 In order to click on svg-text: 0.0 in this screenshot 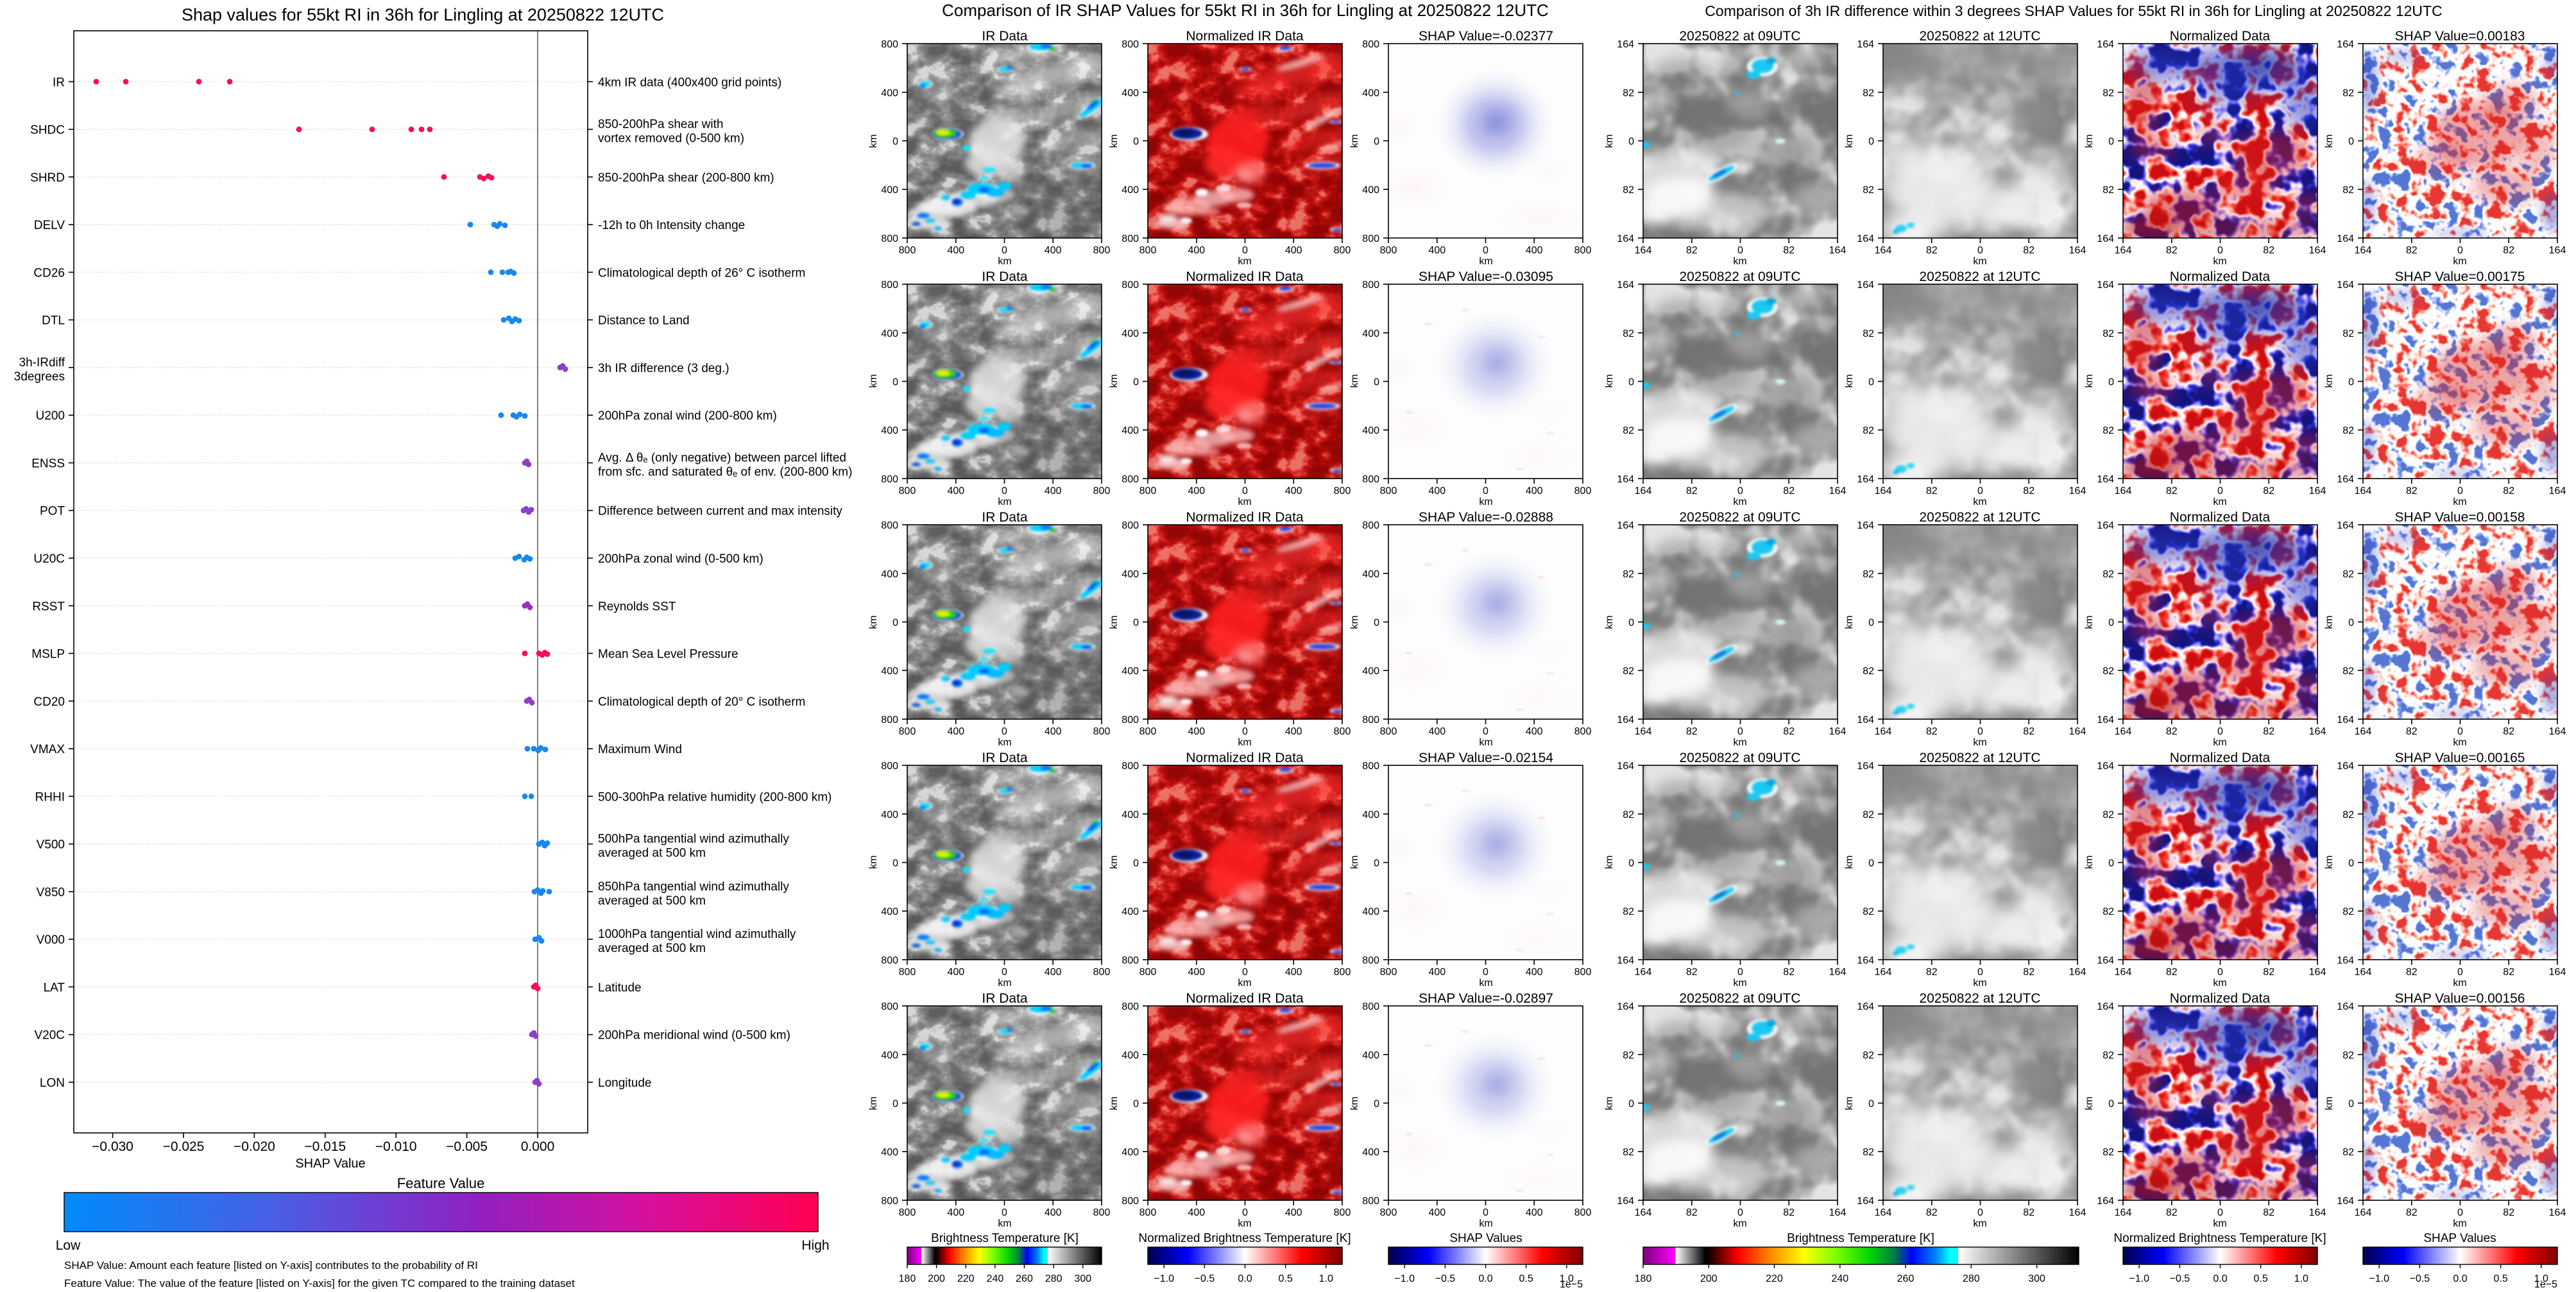, I will do `click(1485, 1278)`.